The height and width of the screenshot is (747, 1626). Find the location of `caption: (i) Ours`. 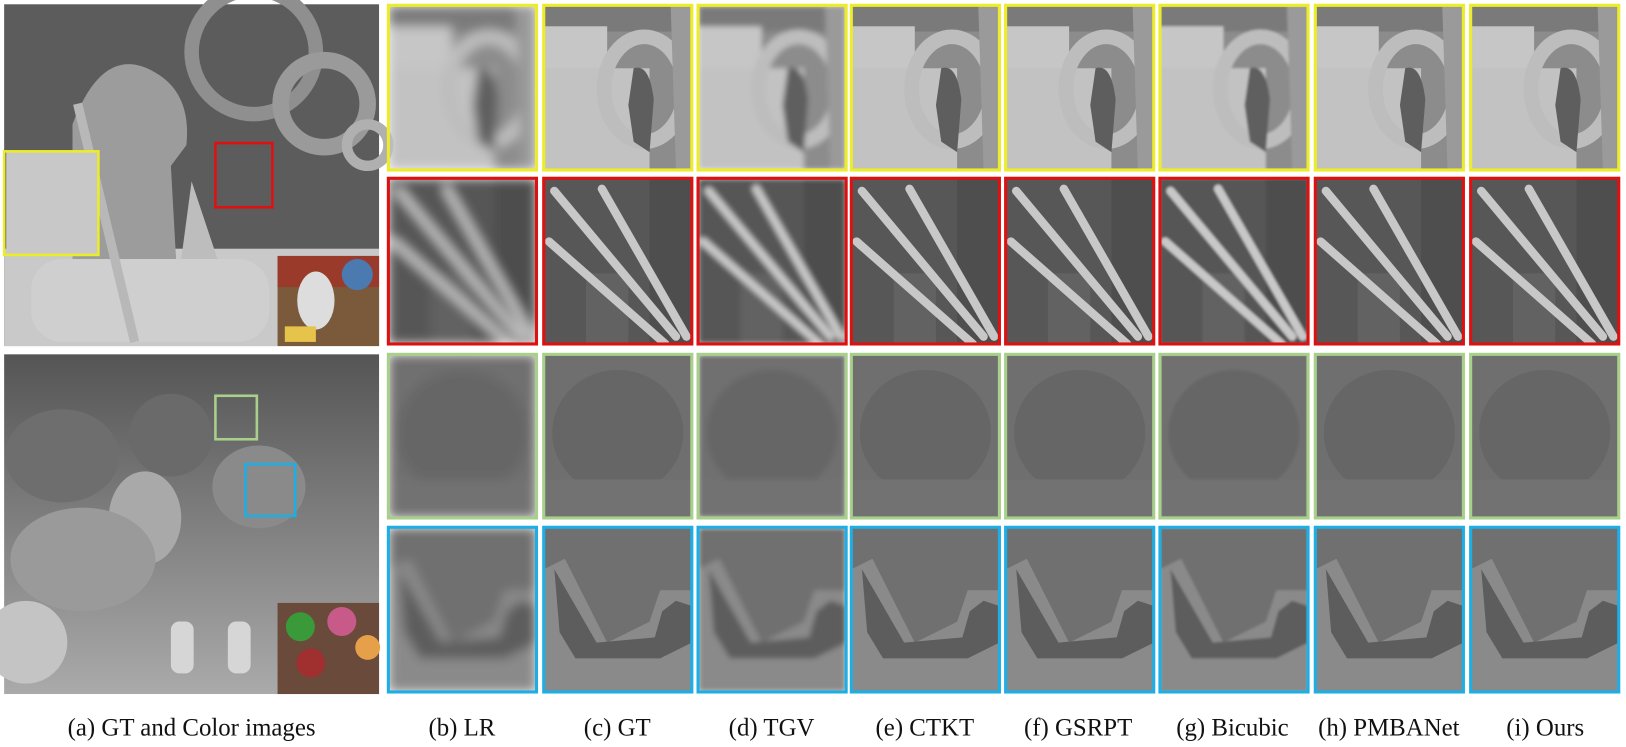

caption: (i) Ours is located at coordinates (1545, 727).